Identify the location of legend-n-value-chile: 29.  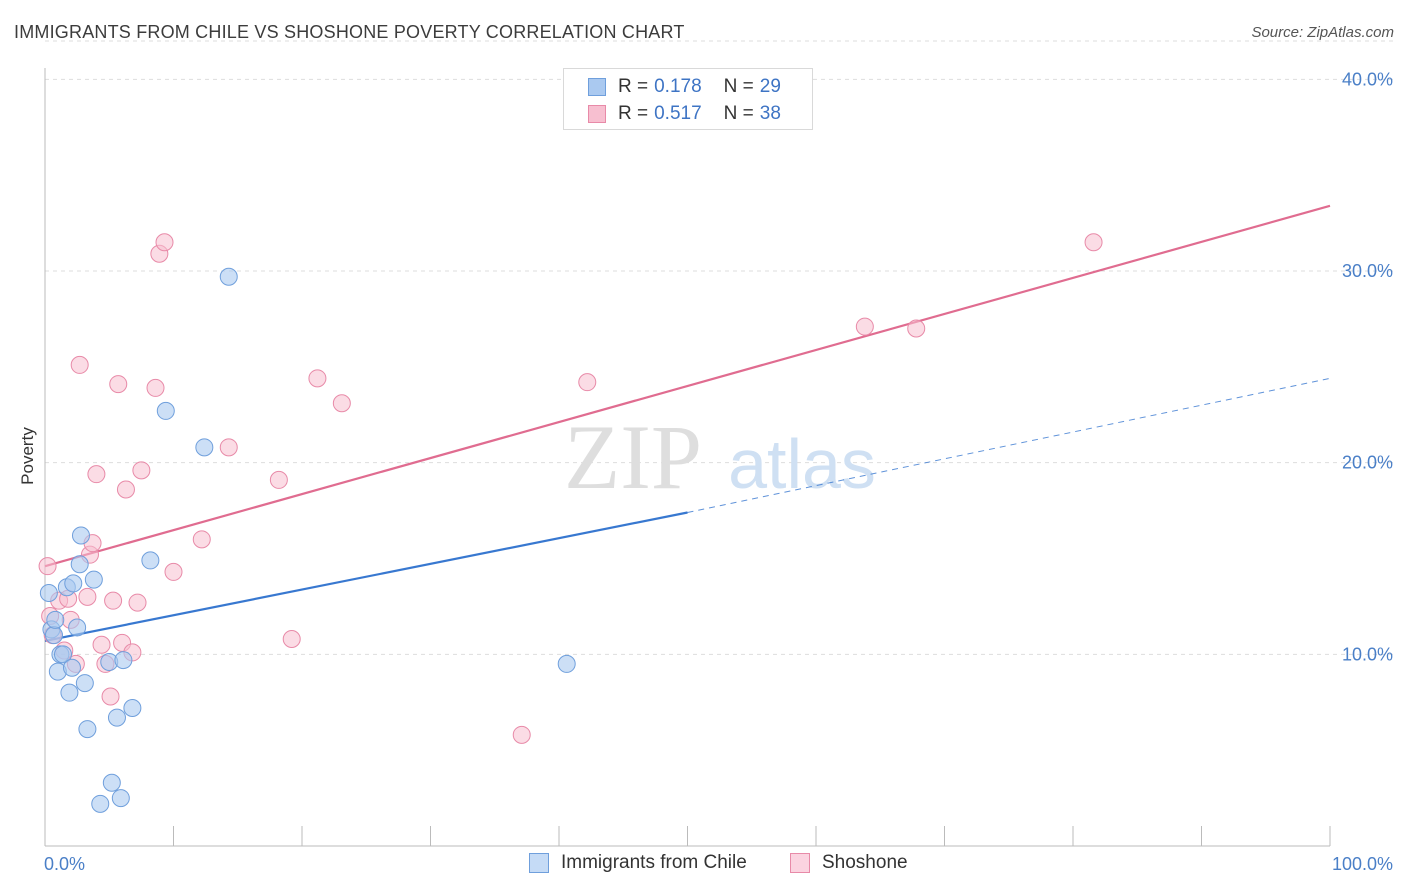
(770, 86).